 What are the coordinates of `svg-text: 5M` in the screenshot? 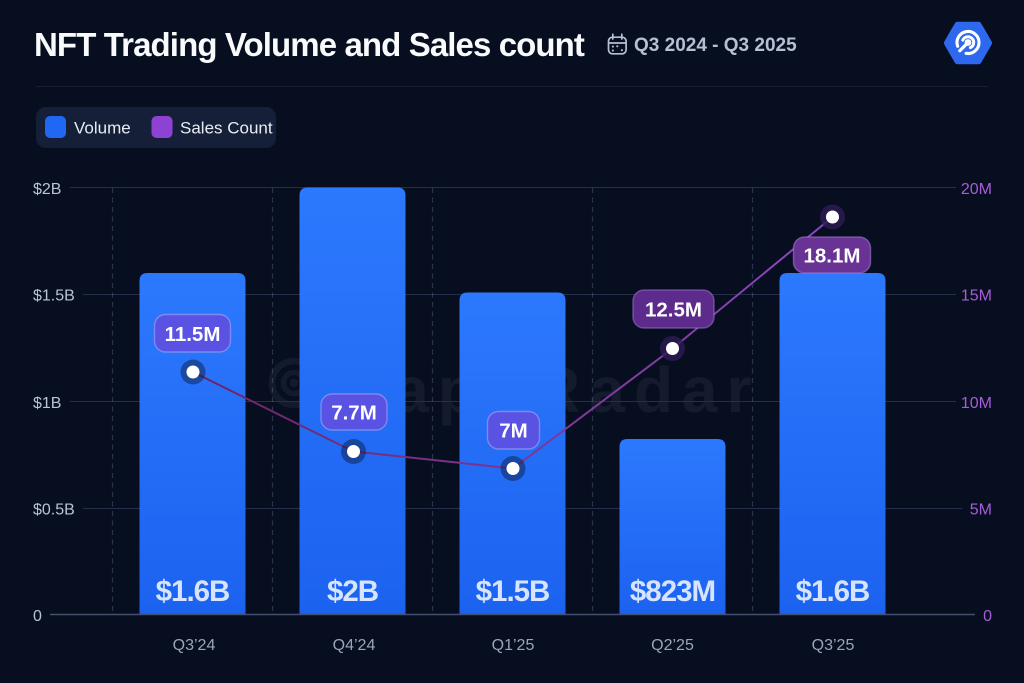 It's located at (981, 510).